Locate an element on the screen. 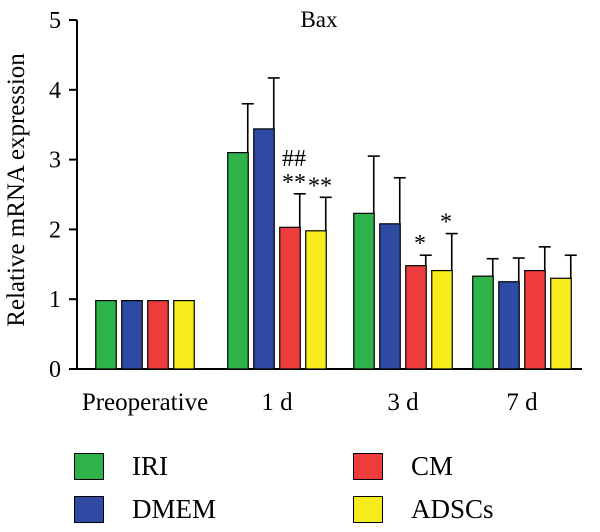 The width and height of the screenshot is (600, 532). y-tick-label: 3 is located at coordinates (55, 161).